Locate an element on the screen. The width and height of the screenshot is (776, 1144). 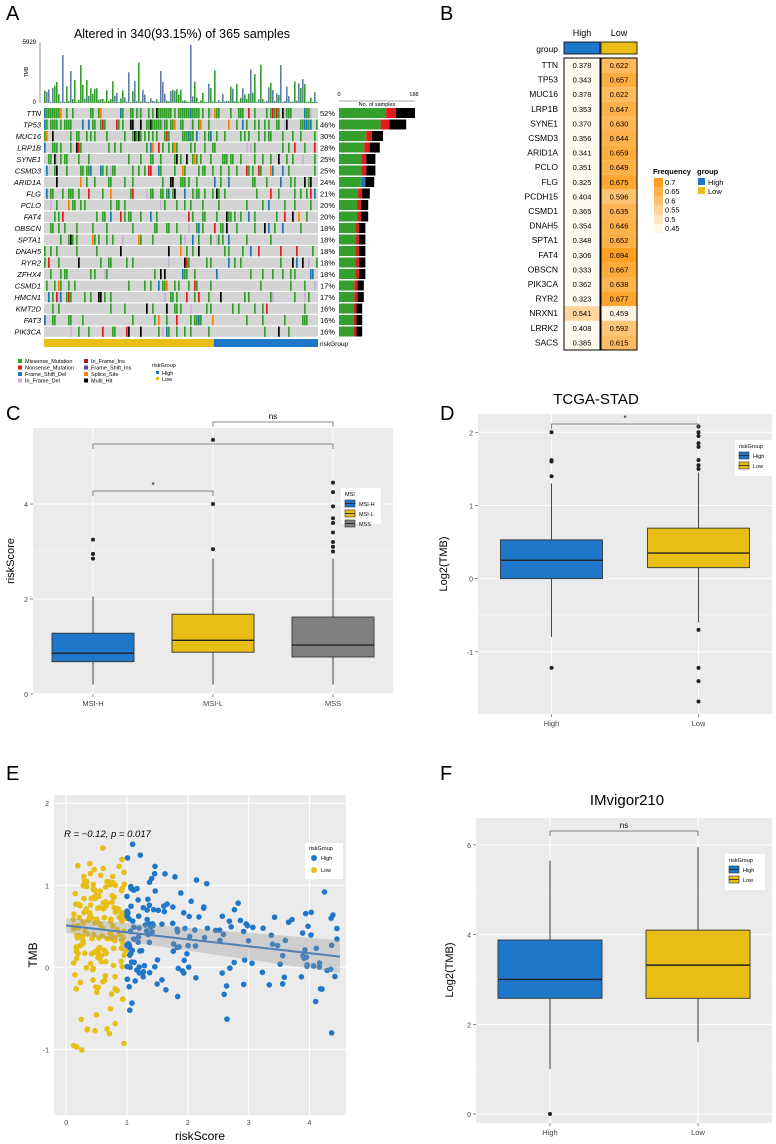
gene-label: ZFHX4 is located at coordinates (28, 274).